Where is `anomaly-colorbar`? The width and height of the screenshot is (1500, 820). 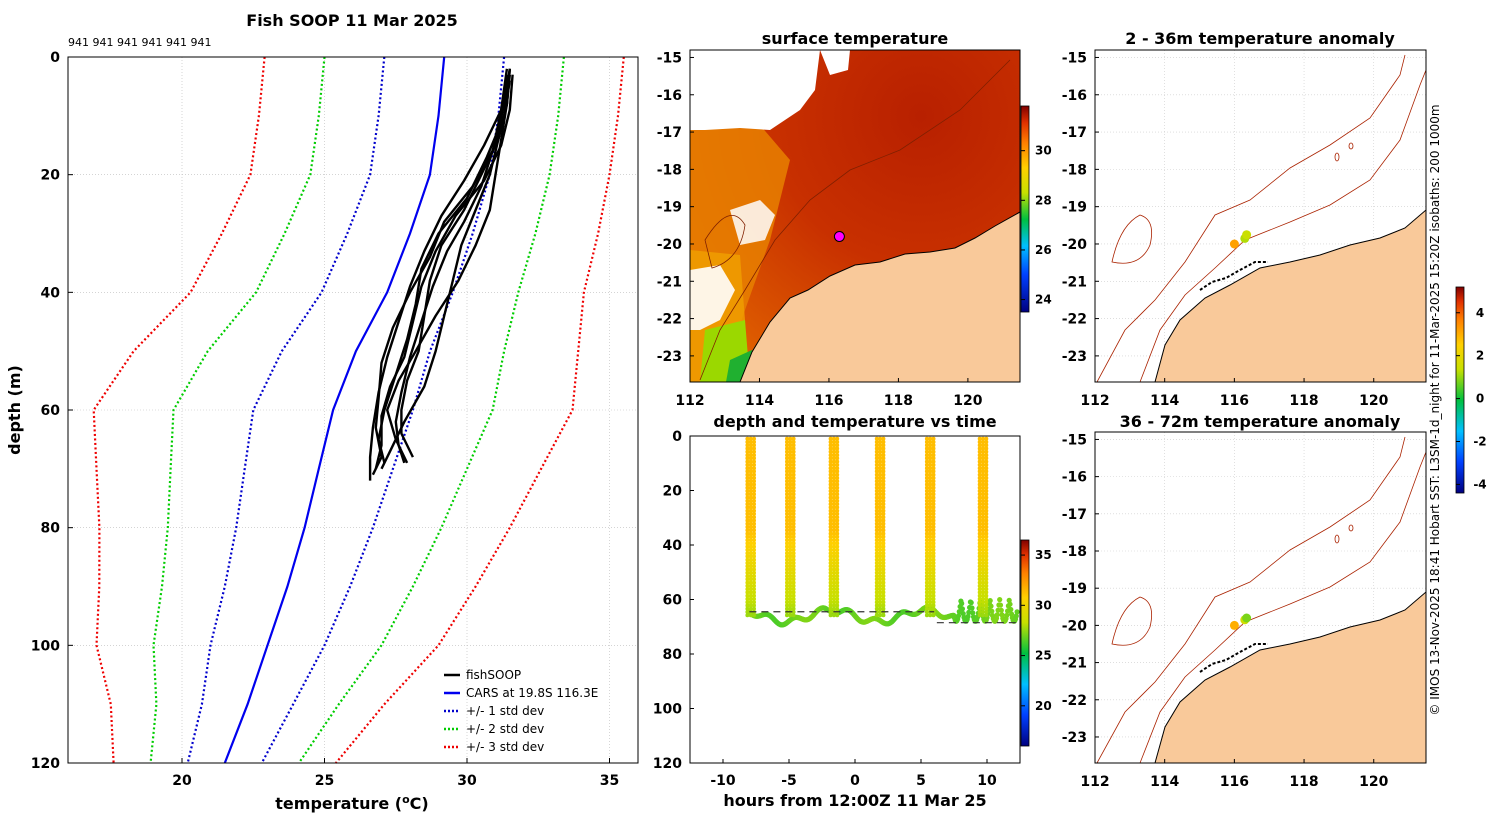
anomaly-colorbar is located at coordinates (1460, 390).